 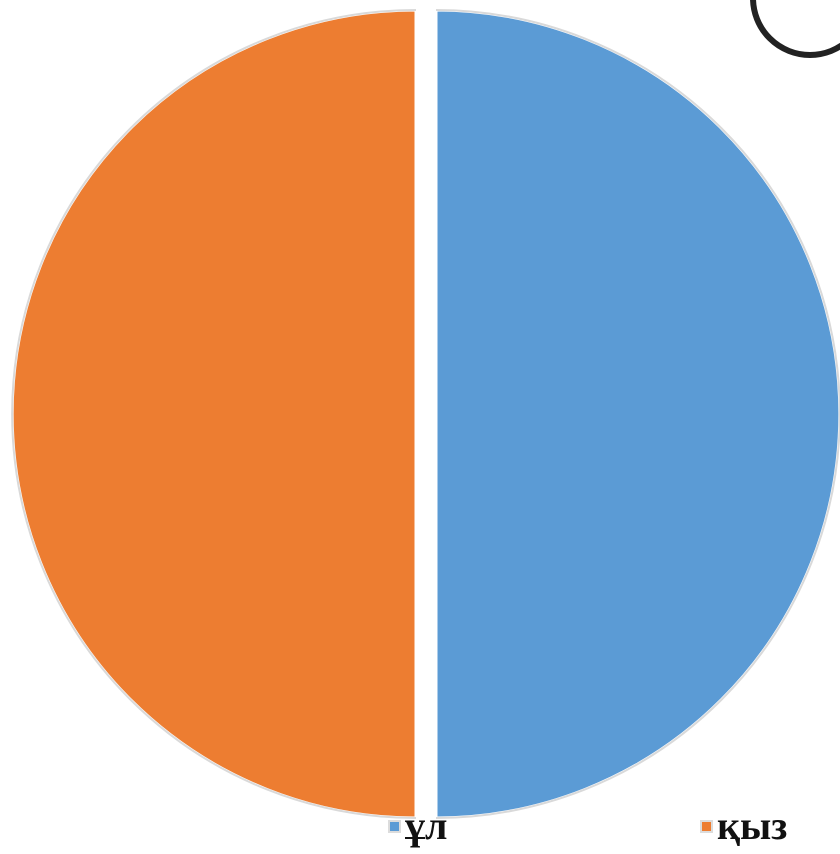 I want to click on legend-label-kyz: қыз, so click(x=752, y=825).